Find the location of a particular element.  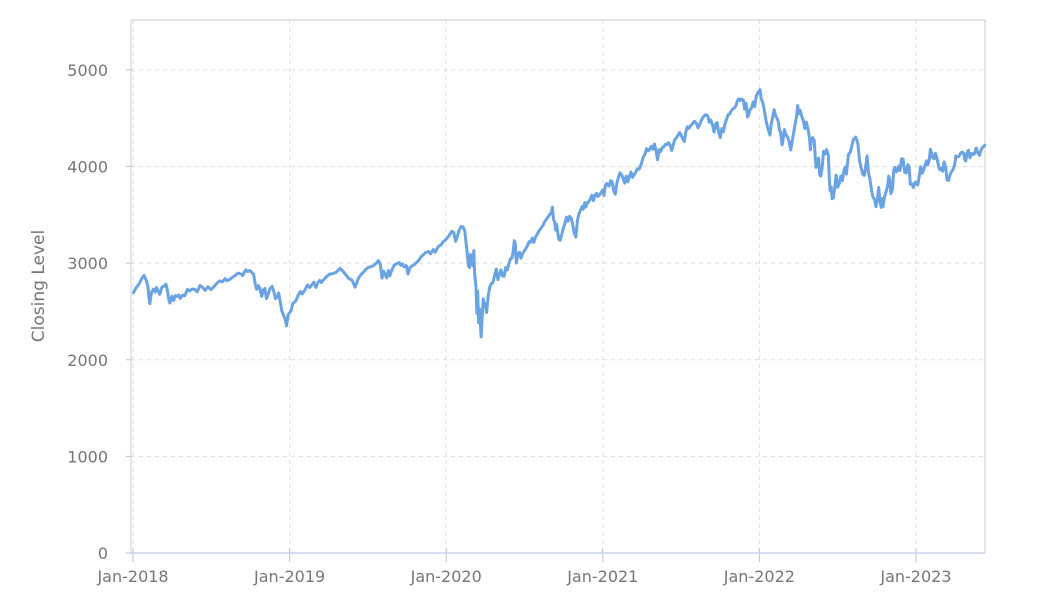

y-tick-label: 4000 is located at coordinates (87, 167).